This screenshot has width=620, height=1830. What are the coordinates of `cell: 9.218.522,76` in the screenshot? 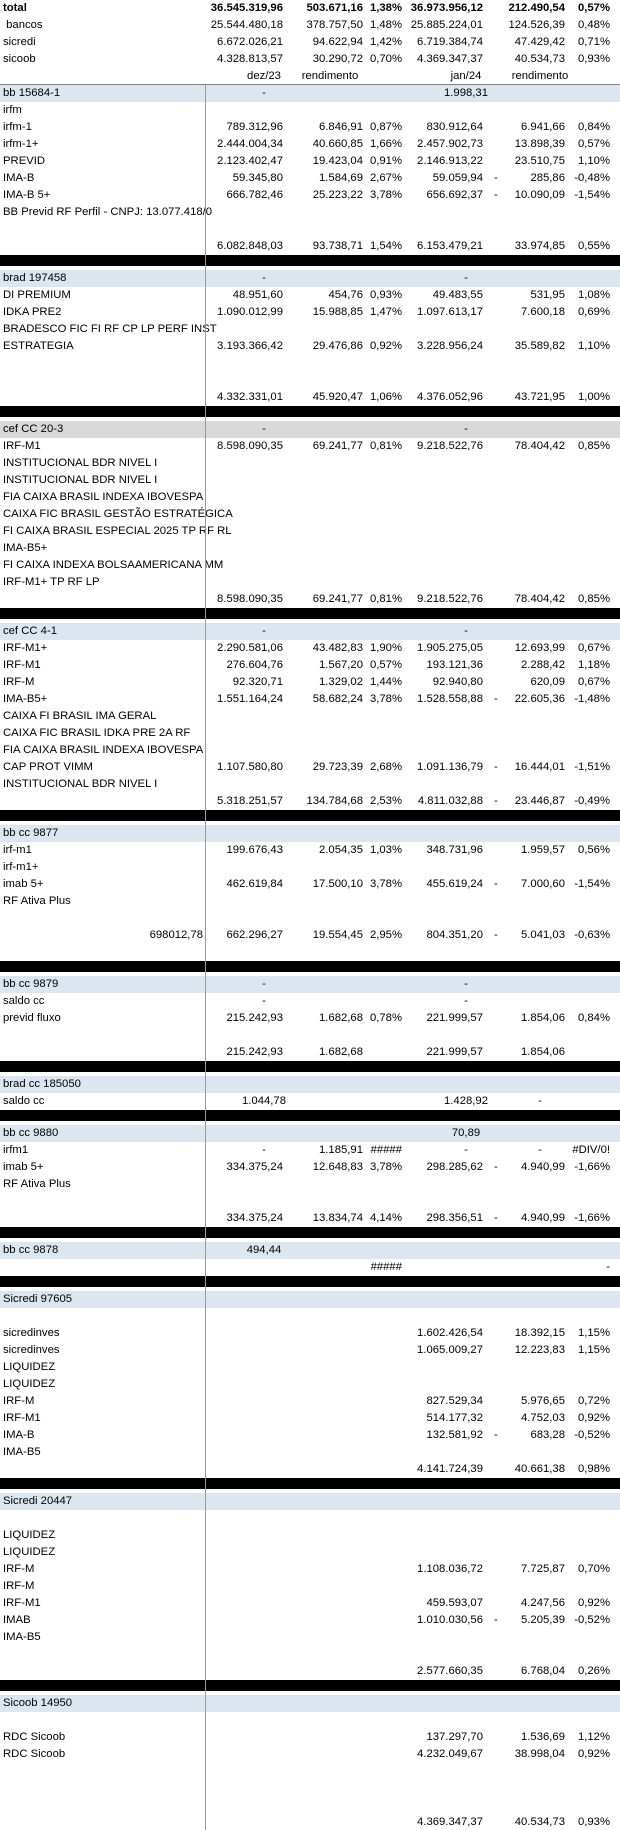 It's located at (450, 599).